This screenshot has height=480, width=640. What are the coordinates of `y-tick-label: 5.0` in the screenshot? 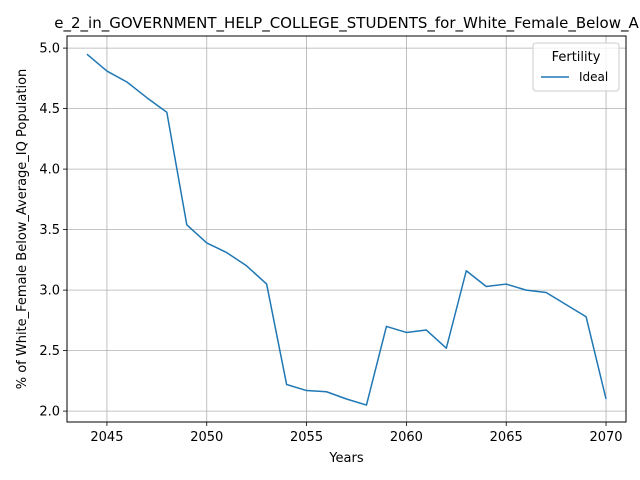 It's located at (49, 49).